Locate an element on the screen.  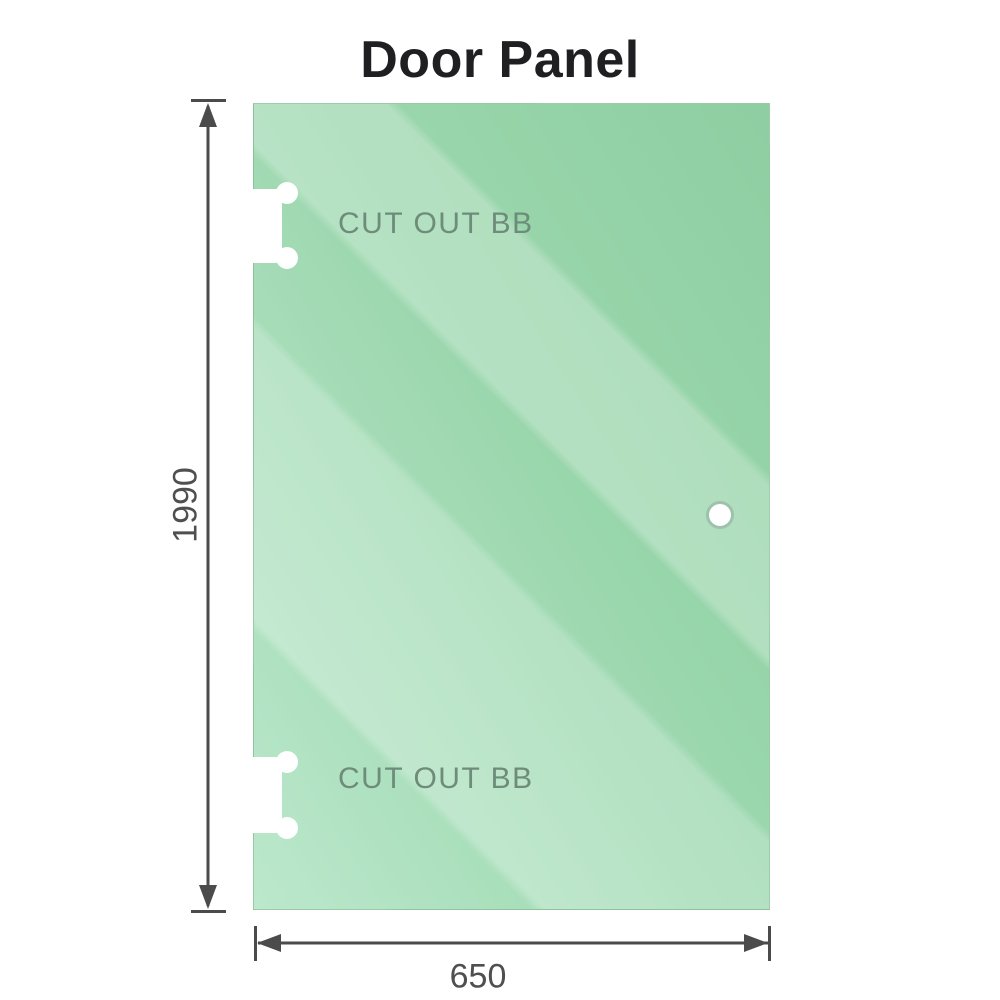
height-dimension-label: 1990 is located at coordinates (185, 505).